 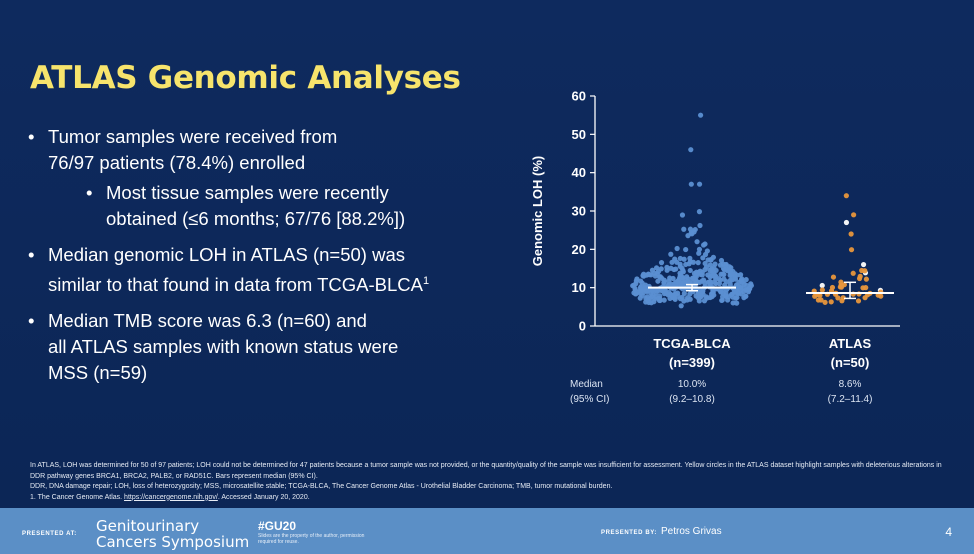 I want to click on ci-row-label: (95% CI), so click(x=589, y=399).